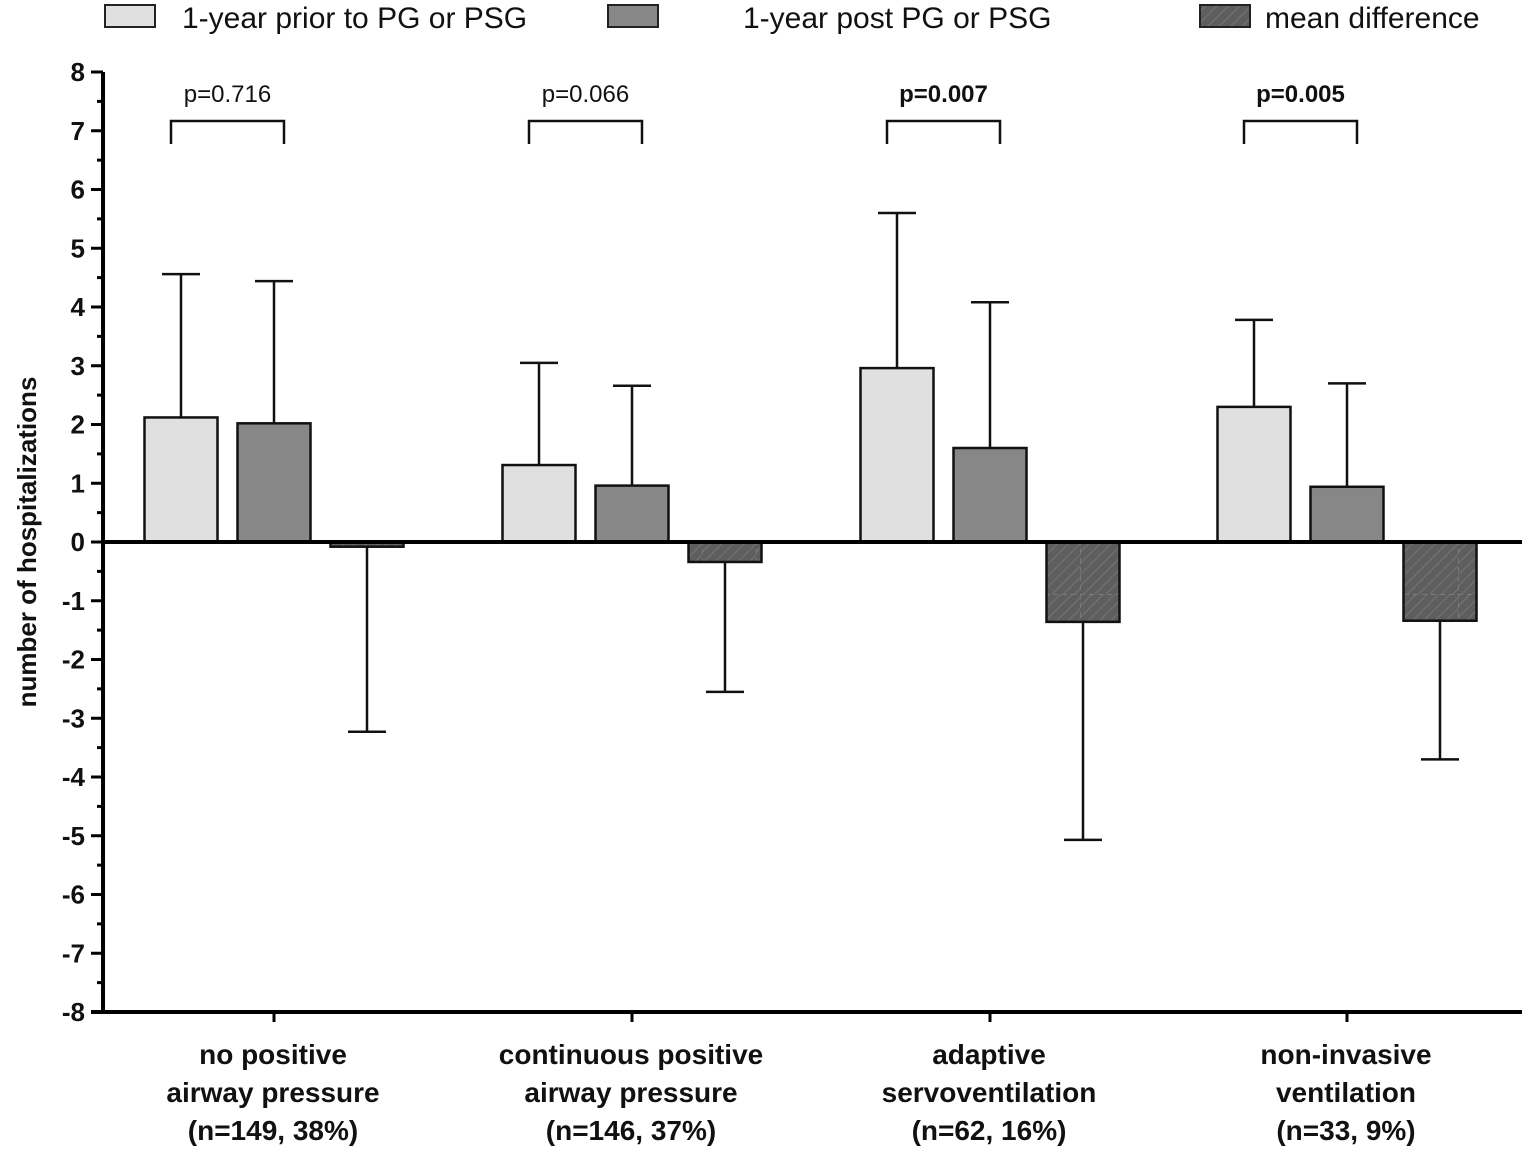  I want to click on y-tick-label: 1, so click(78, 483).